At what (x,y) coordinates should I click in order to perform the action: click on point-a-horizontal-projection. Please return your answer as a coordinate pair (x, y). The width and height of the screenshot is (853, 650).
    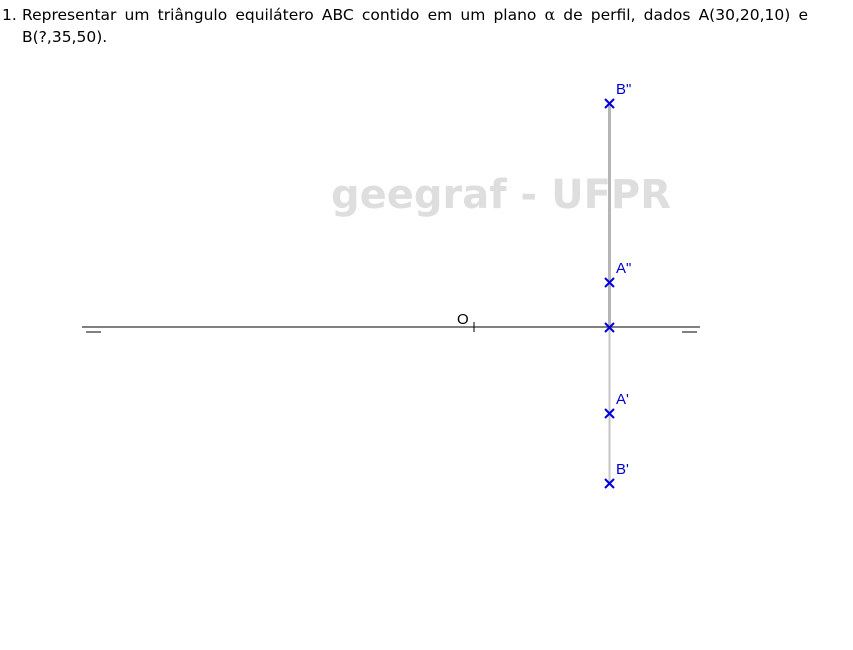
    Looking at the image, I should click on (609, 413).